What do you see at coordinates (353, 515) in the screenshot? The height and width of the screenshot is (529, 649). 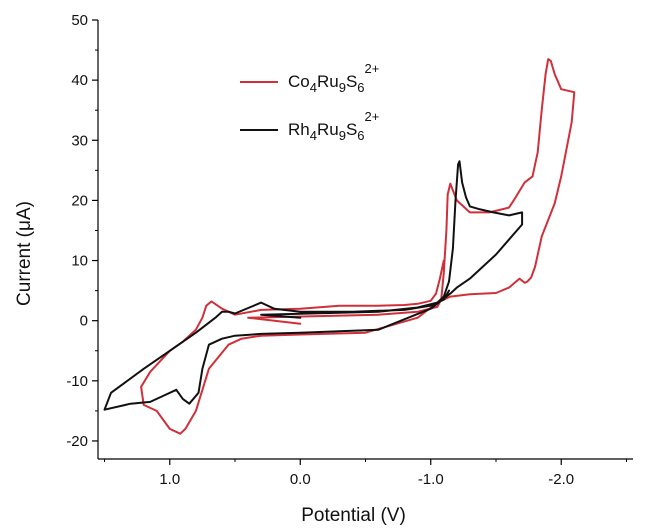 I see `x-axis-title: Potential (V)` at bounding box center [353, 515].